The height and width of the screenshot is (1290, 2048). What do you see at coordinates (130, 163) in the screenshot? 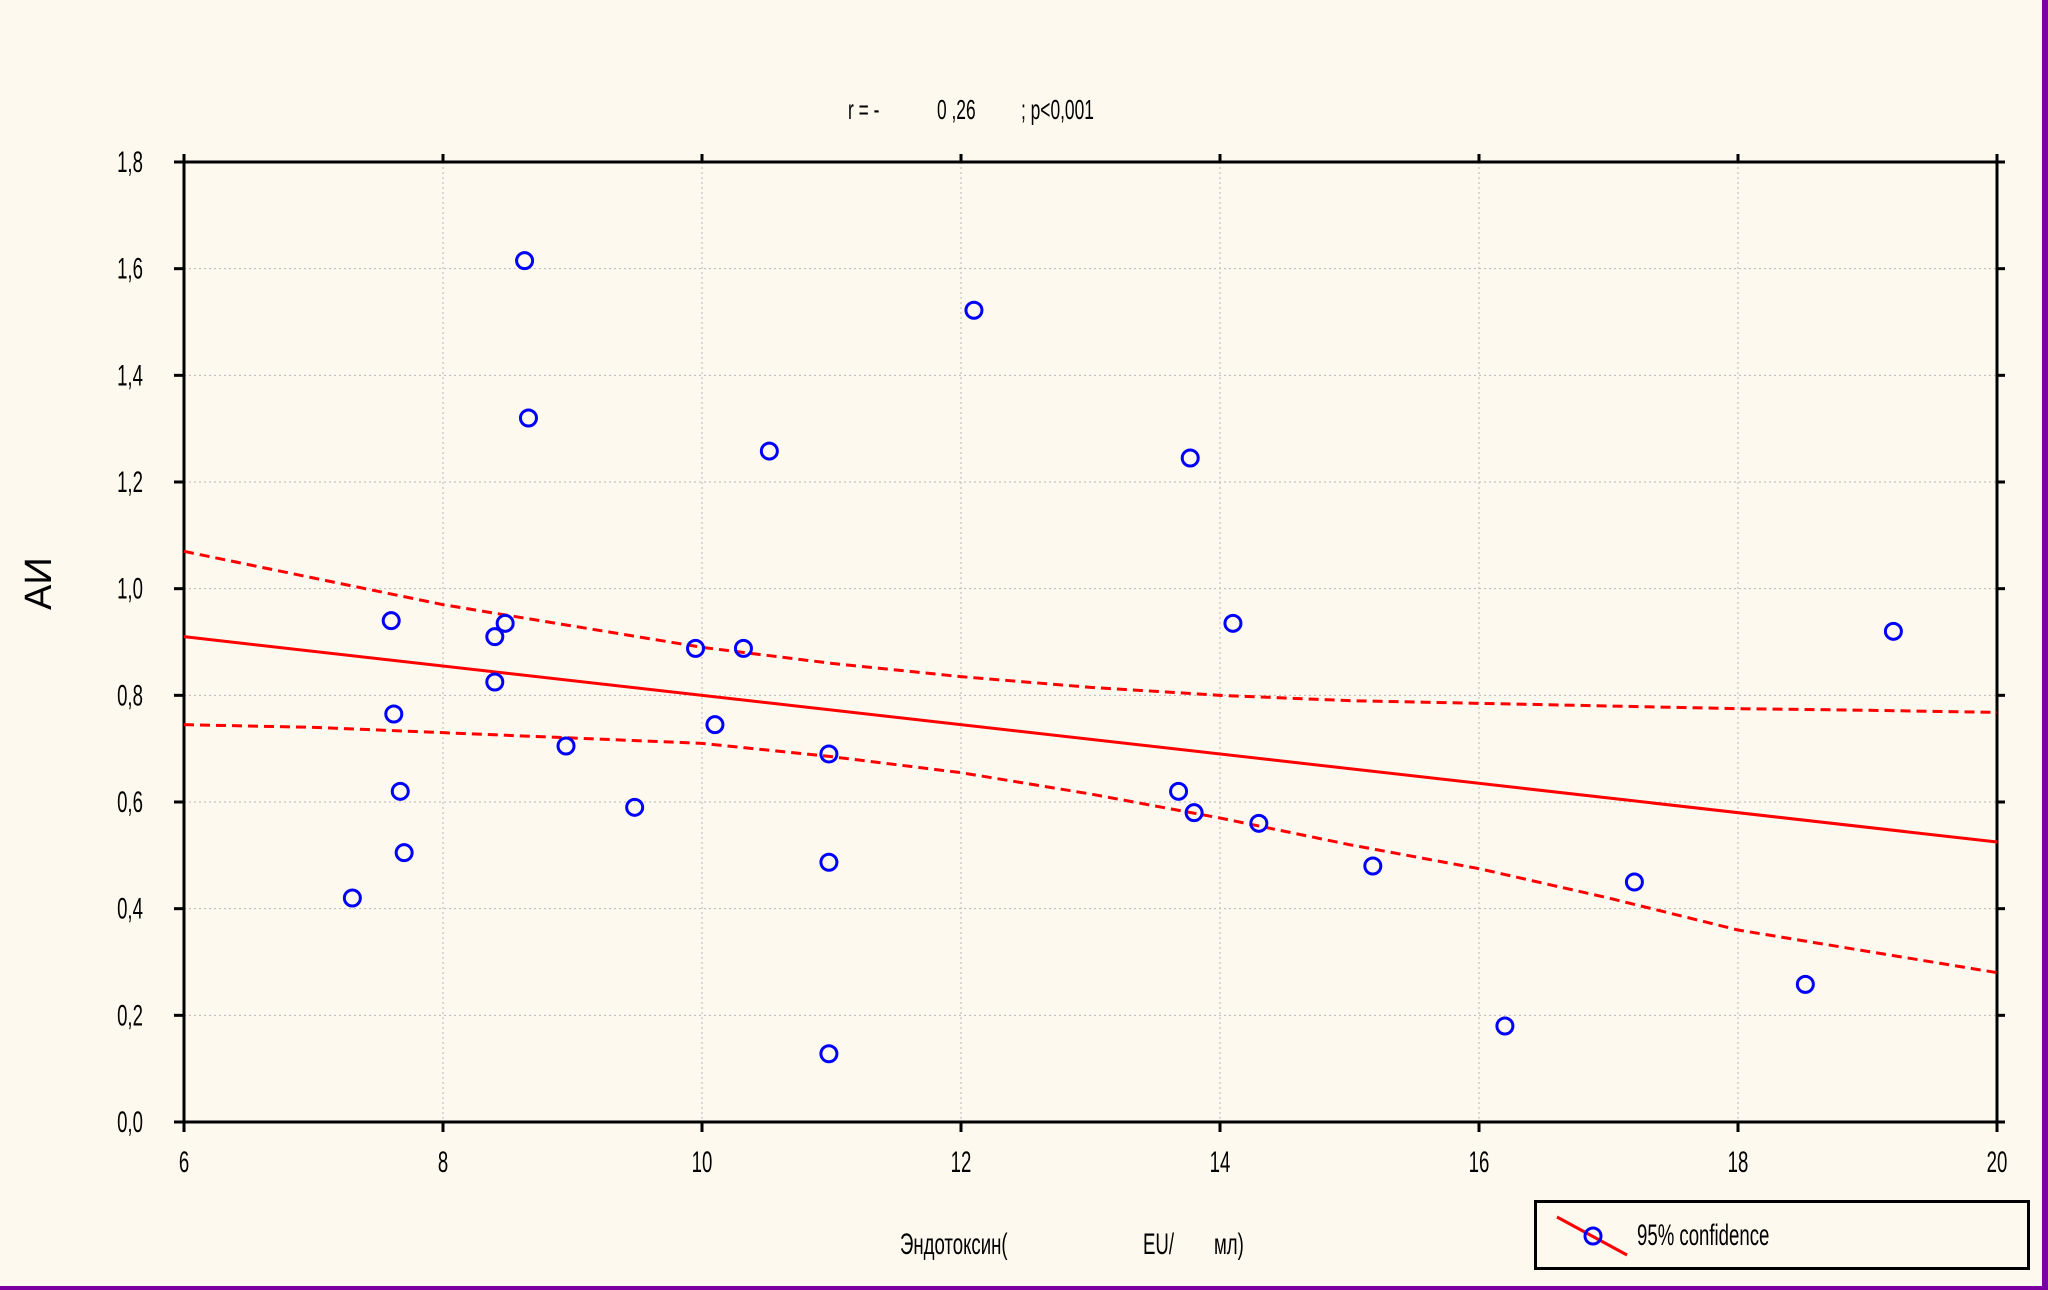
I see `y-tick-label: 1,8` at bounding box center [130, 163].